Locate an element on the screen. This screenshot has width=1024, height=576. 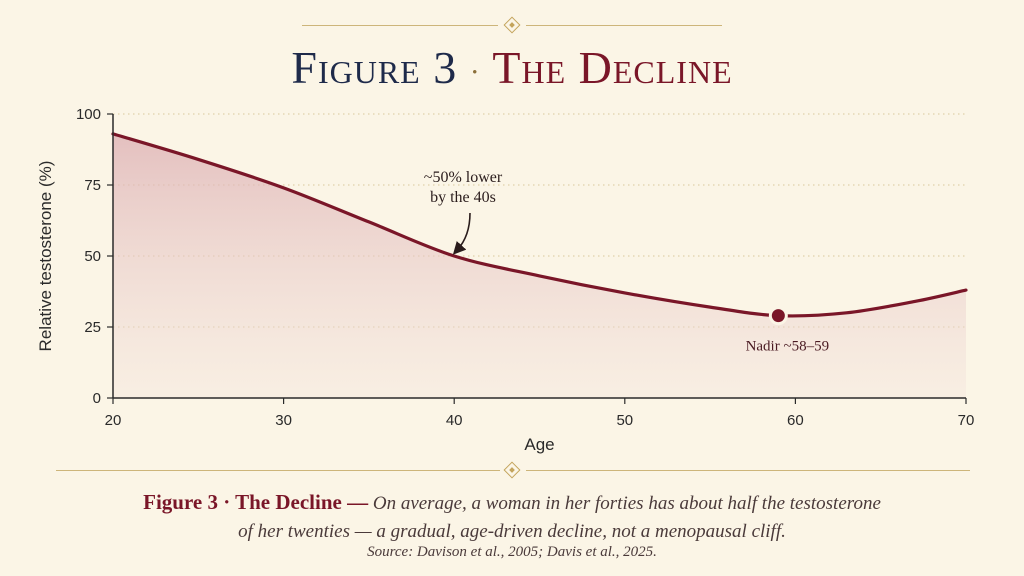
x-tick-label: 70 is located at coordinates (966, 420).